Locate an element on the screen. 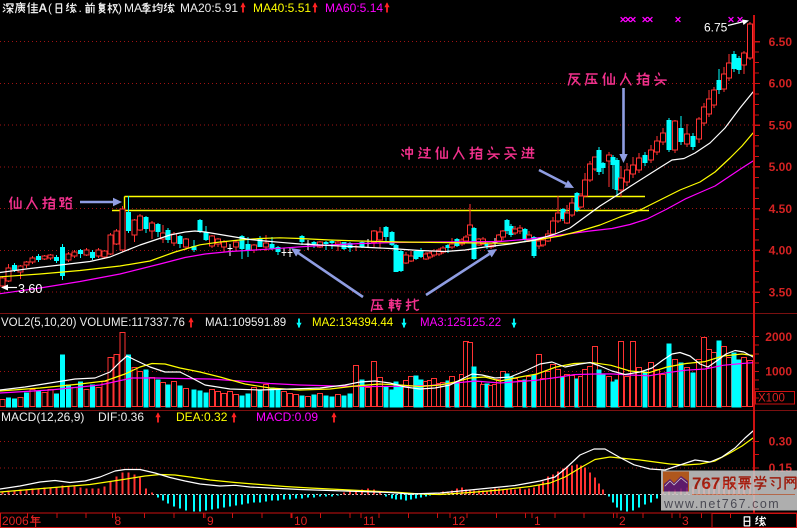 The height and width of the screenshot is (528, 797). svg-text: 4.50 is located at coordinates (781, 209).